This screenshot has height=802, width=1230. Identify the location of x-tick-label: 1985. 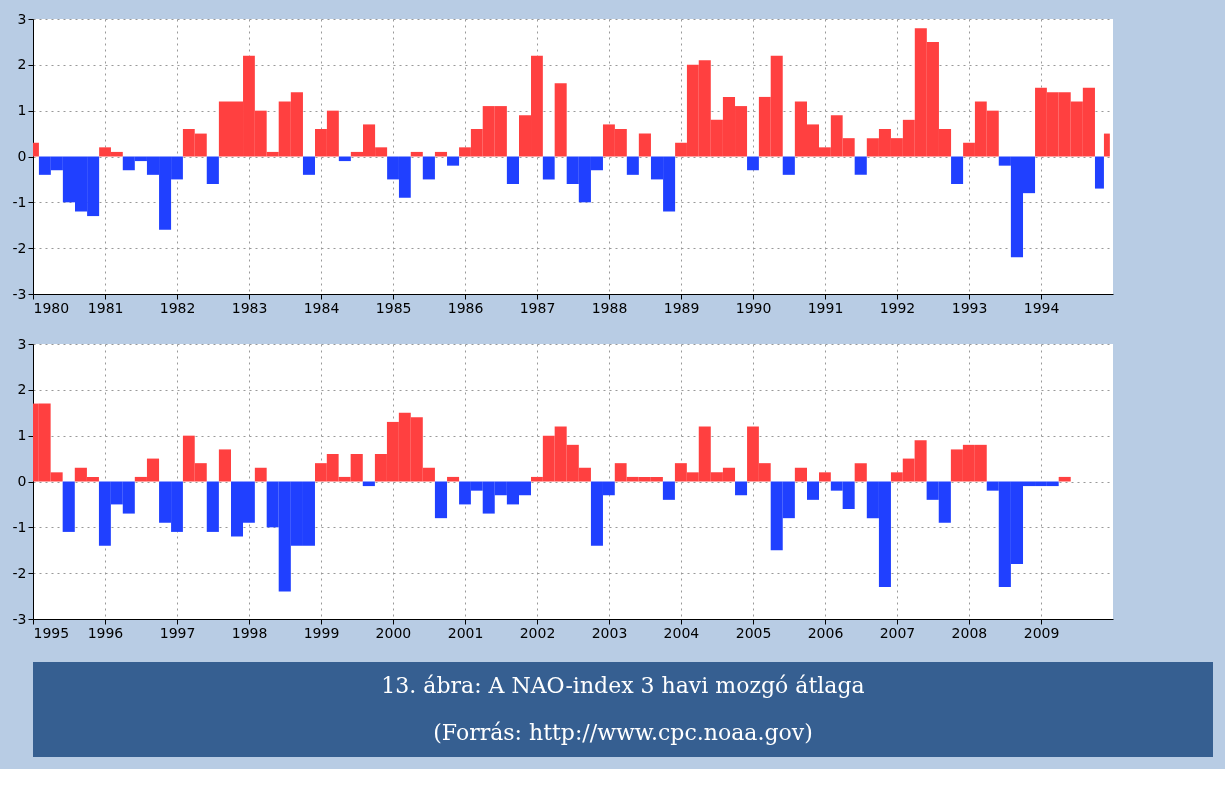
(393, 307).